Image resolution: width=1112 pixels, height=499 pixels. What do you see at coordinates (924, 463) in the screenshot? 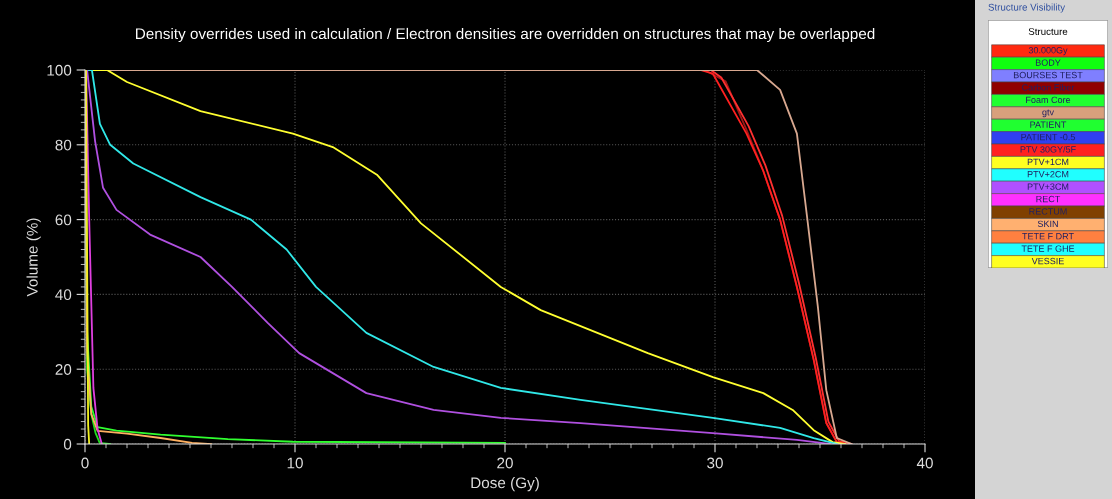
I see `x-tick-label: 40` at bounding box center [924, 463].